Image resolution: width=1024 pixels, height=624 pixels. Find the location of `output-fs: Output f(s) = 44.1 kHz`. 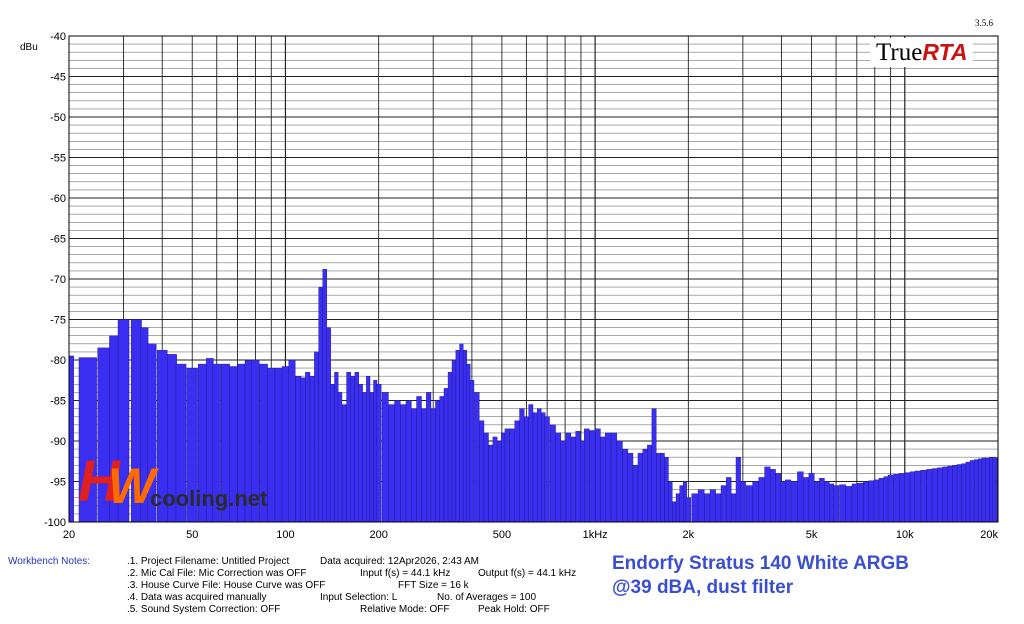

output-fs: Output f(s) = 44.1 kHz is located at coordinates (527, 573).